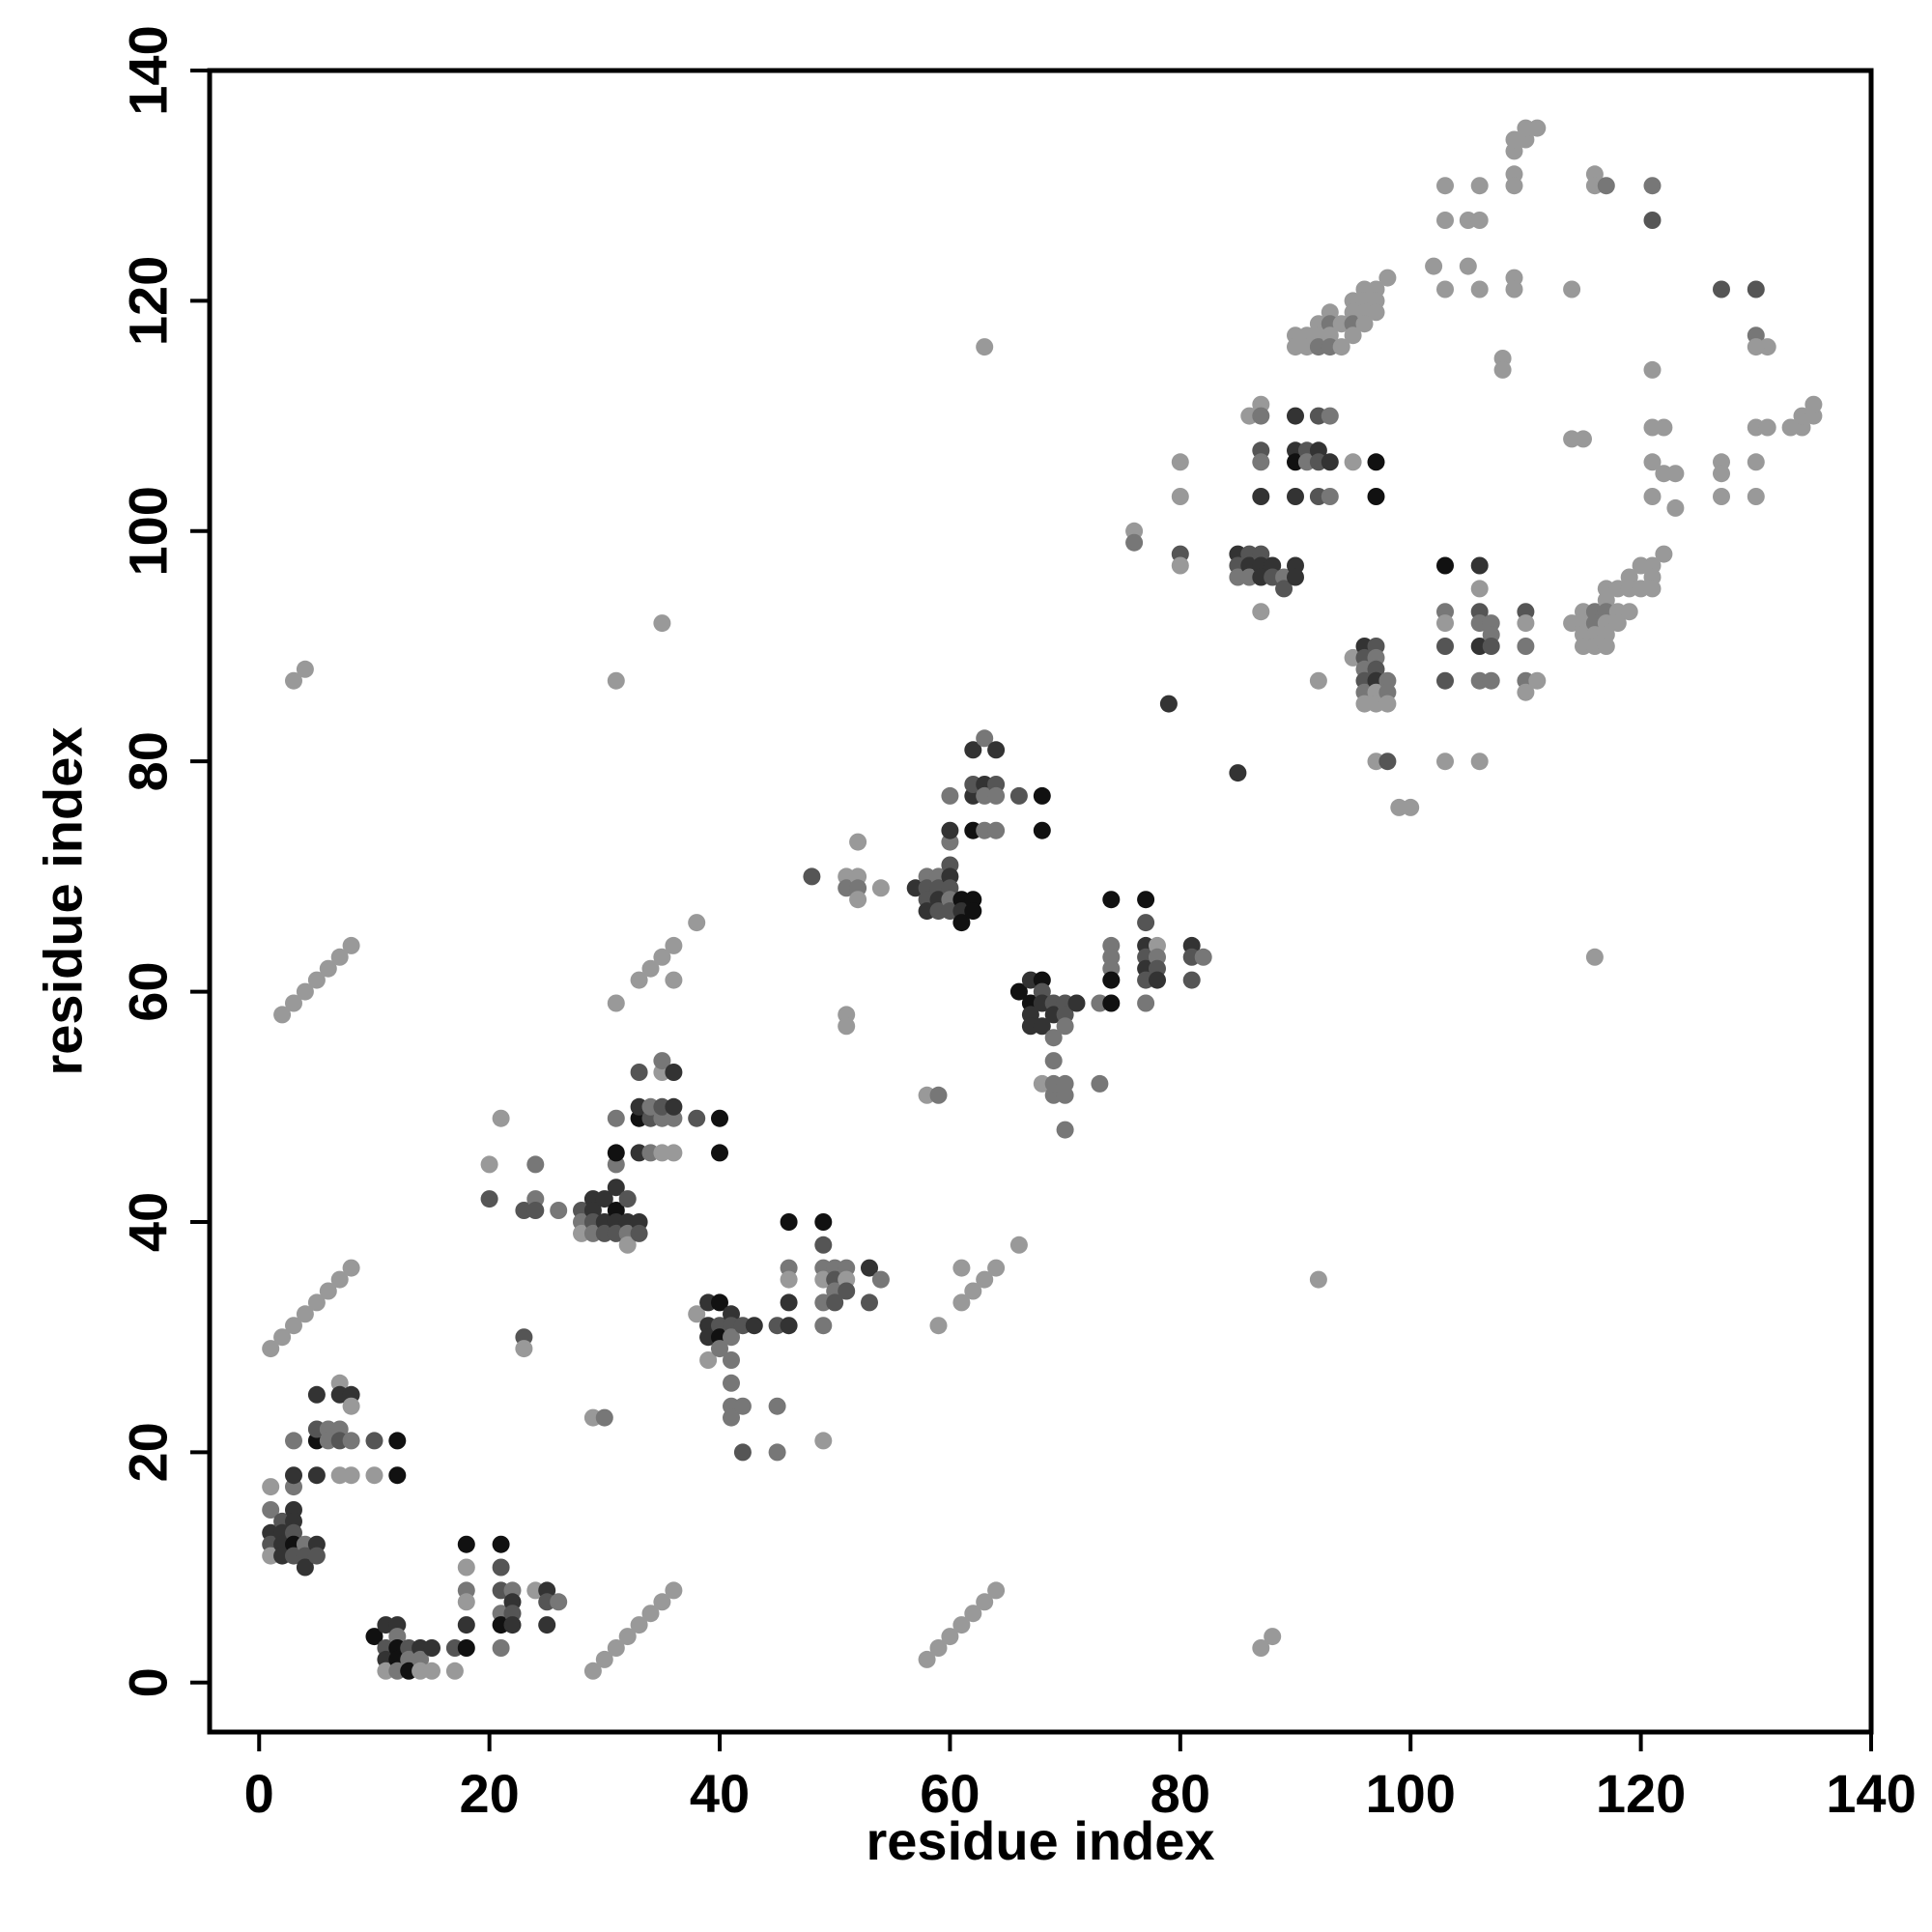  What do you see at coordinates (489, 1793) in the screenshot?
I see `x-tick-label: 20` at bounding box center [489, 1793].